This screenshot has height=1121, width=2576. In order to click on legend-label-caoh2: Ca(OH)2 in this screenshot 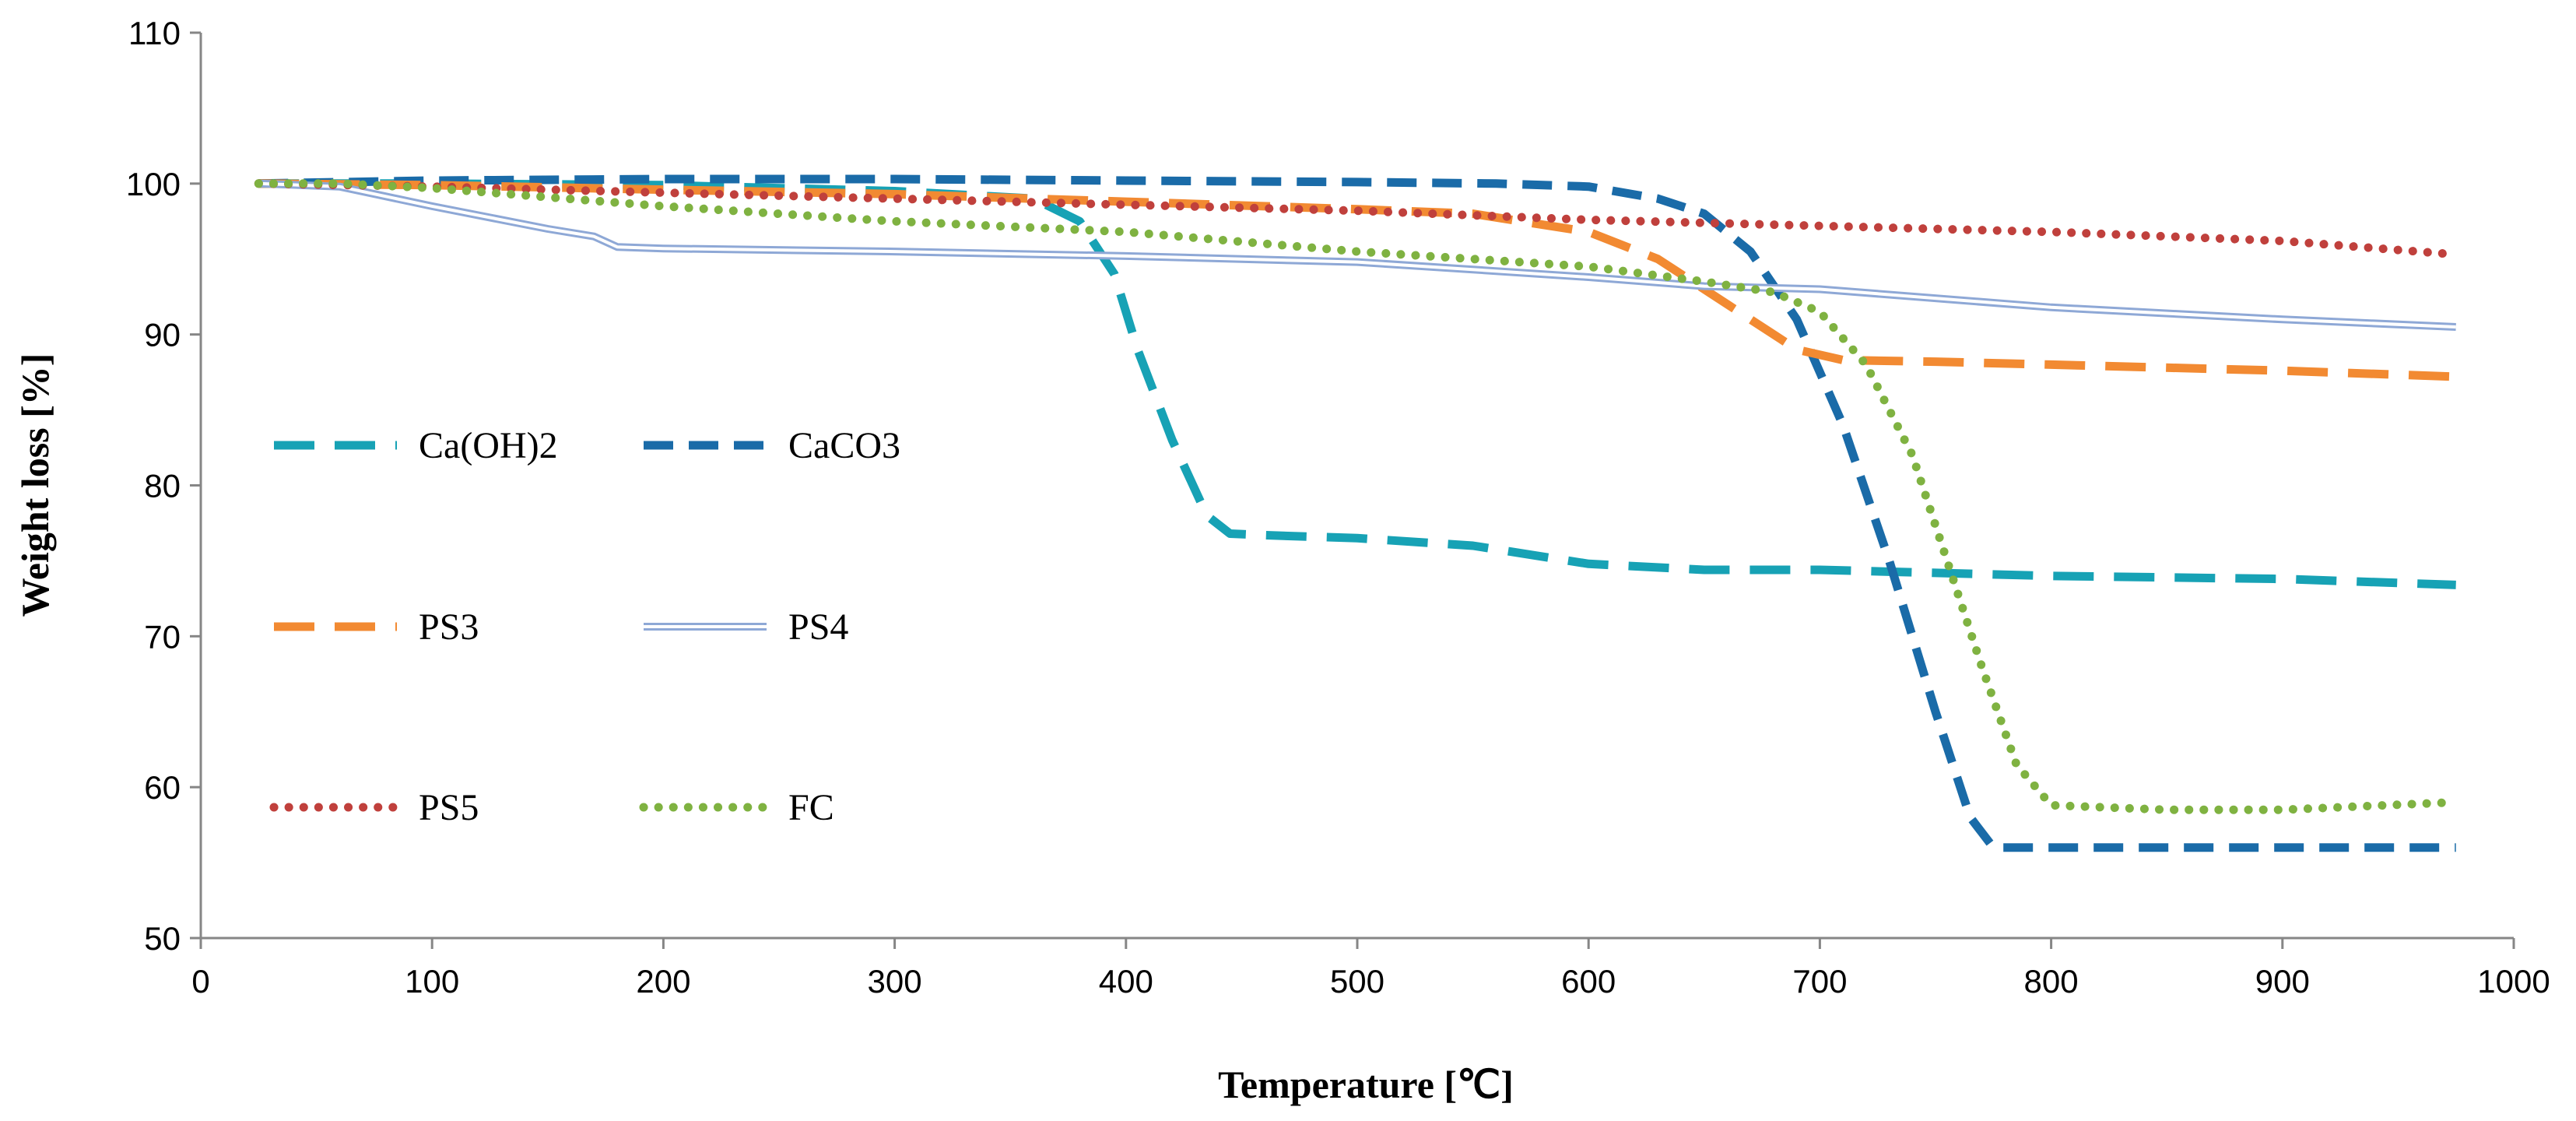, I will do `click(489, 445)`.